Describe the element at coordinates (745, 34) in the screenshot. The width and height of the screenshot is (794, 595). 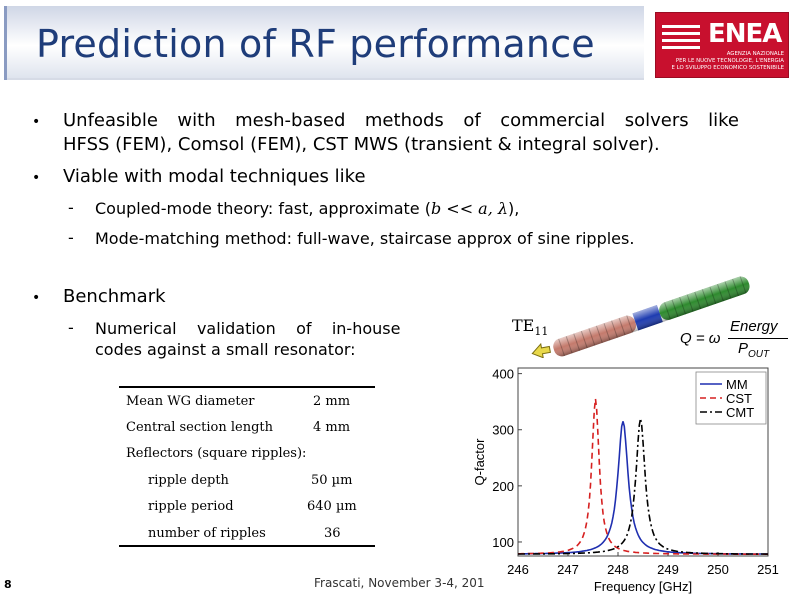
I see `logo-name: ENEA` at that location.